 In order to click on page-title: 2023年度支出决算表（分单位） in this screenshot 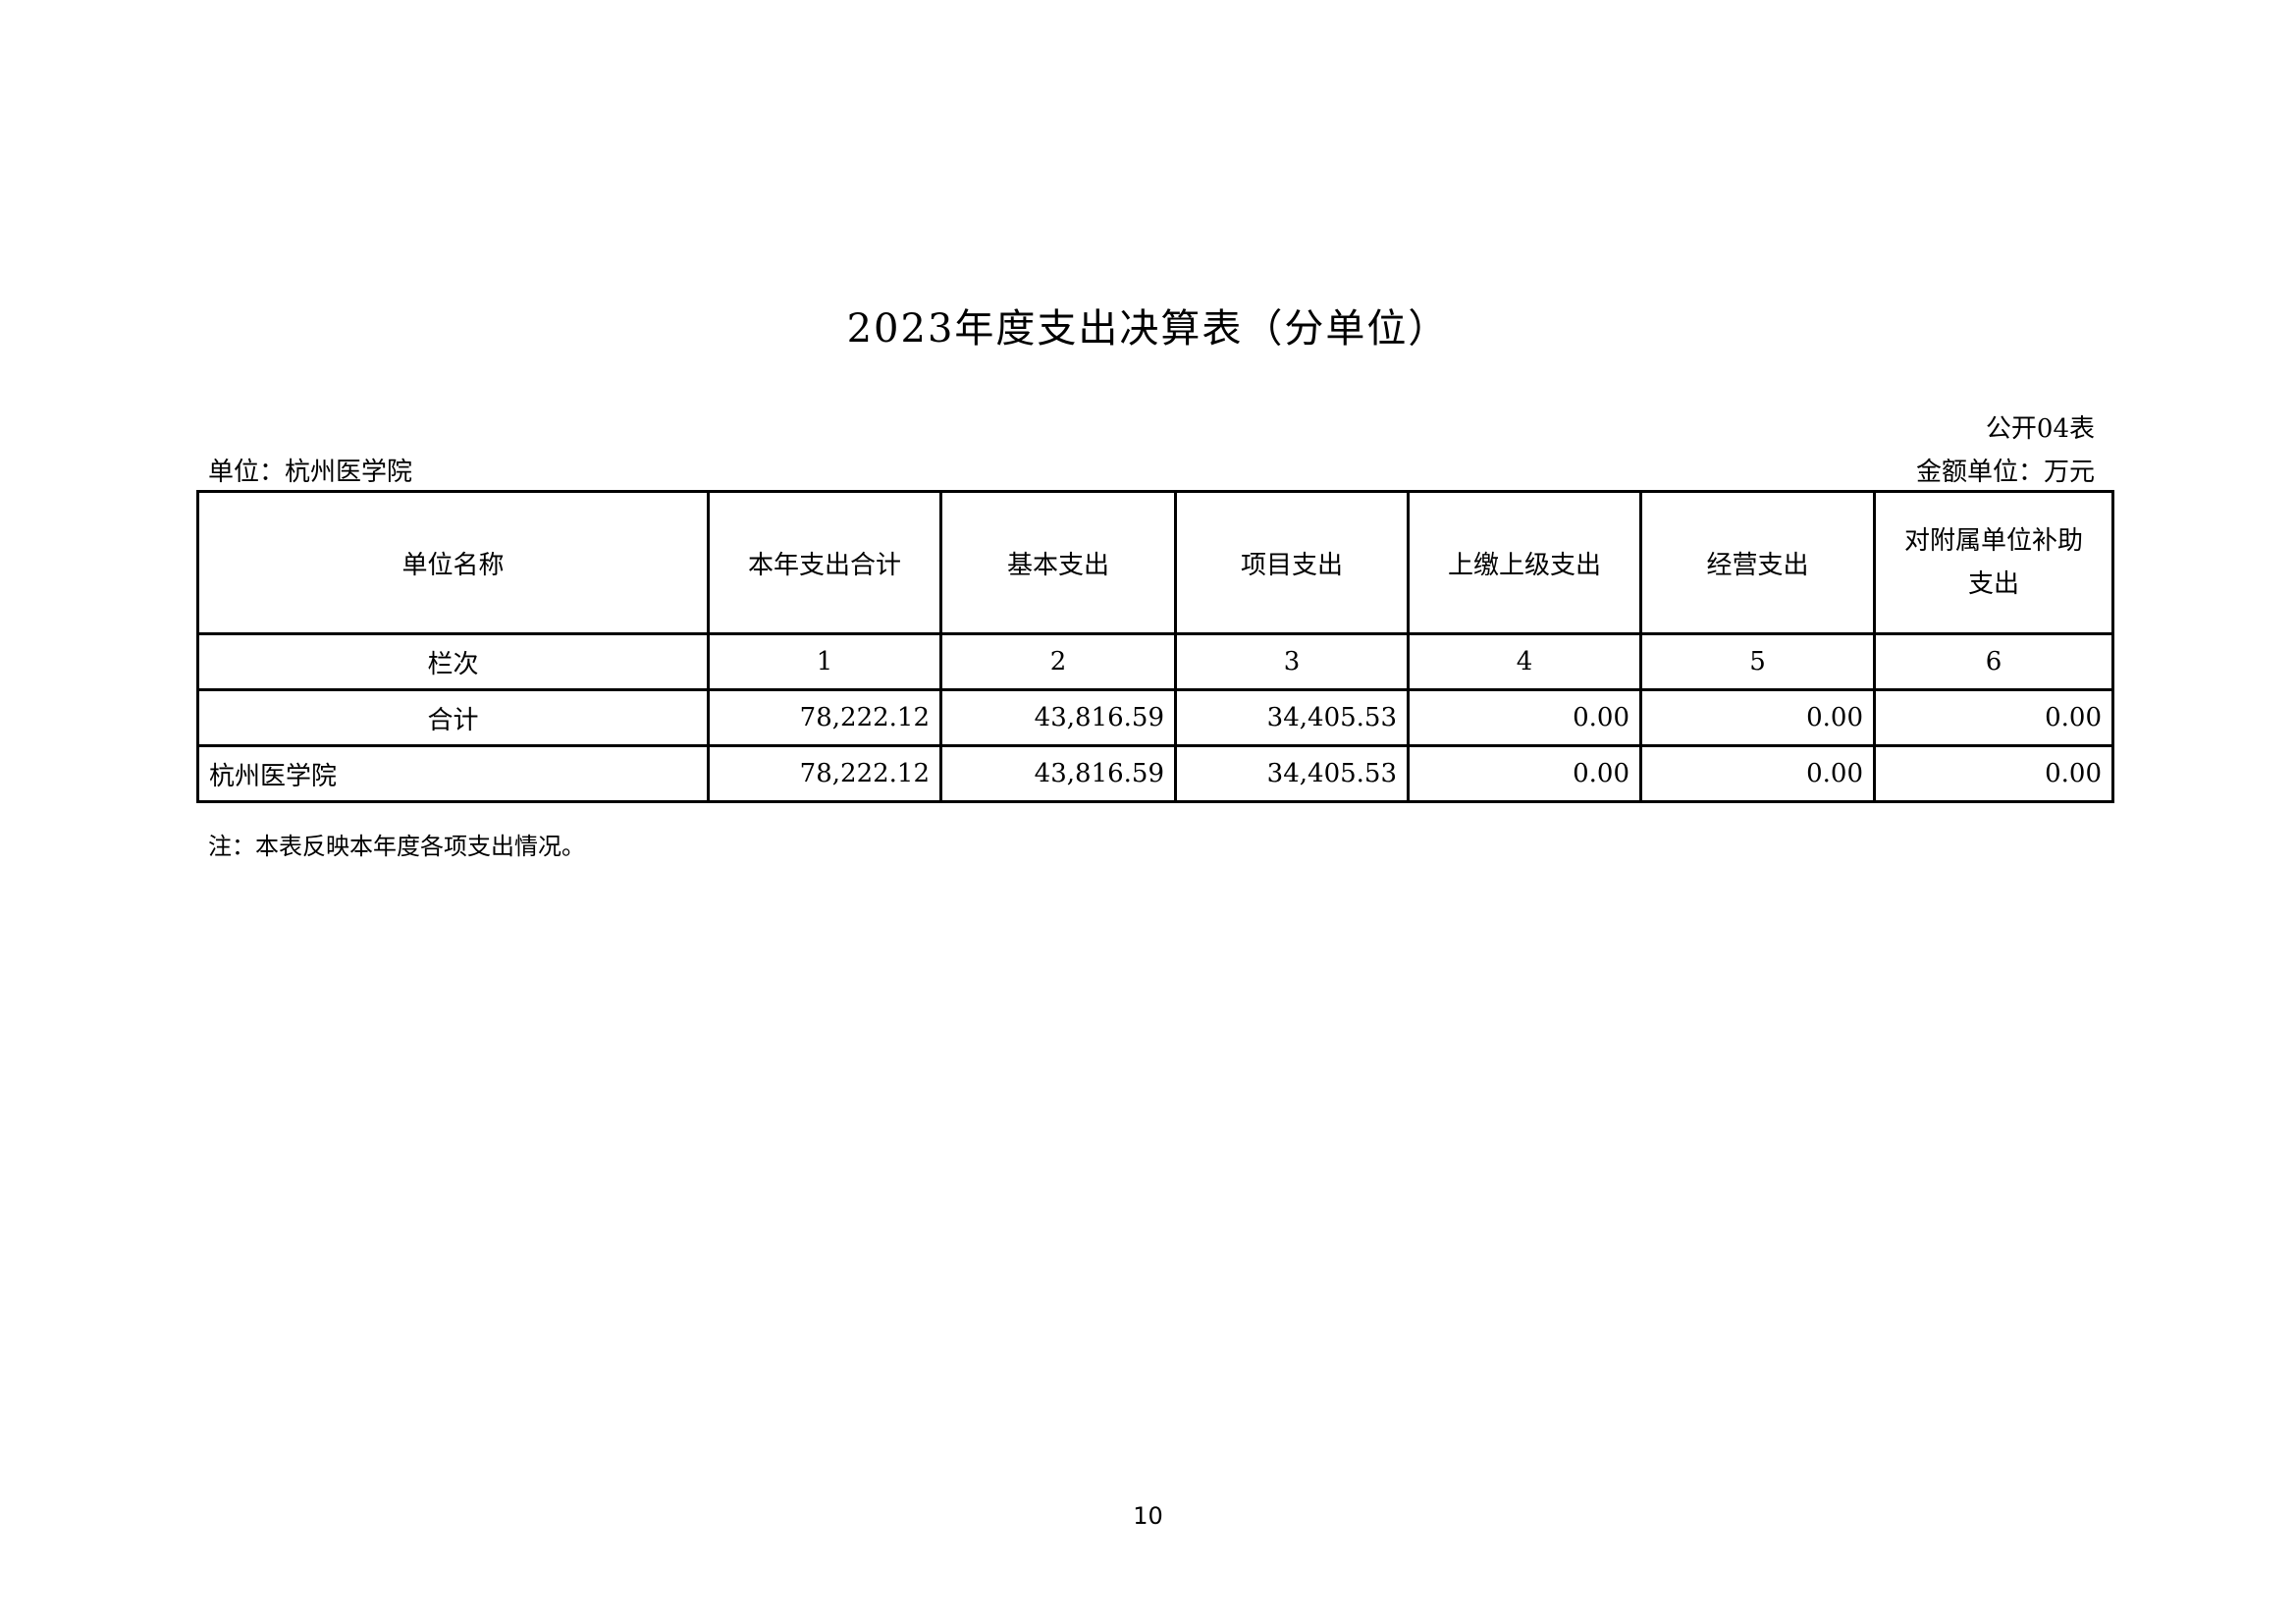, I will do `click(1148, 329)`.